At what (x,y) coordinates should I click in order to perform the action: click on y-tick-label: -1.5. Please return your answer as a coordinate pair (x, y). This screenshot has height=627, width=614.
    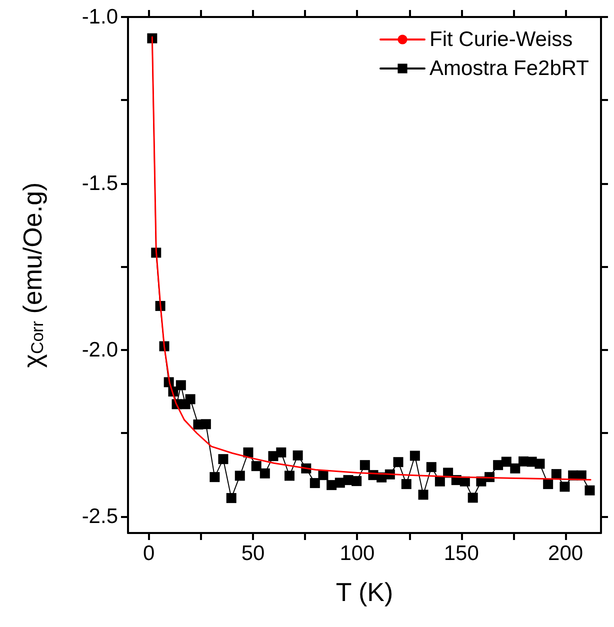
    Looking at the image, I should click on (100, 183).